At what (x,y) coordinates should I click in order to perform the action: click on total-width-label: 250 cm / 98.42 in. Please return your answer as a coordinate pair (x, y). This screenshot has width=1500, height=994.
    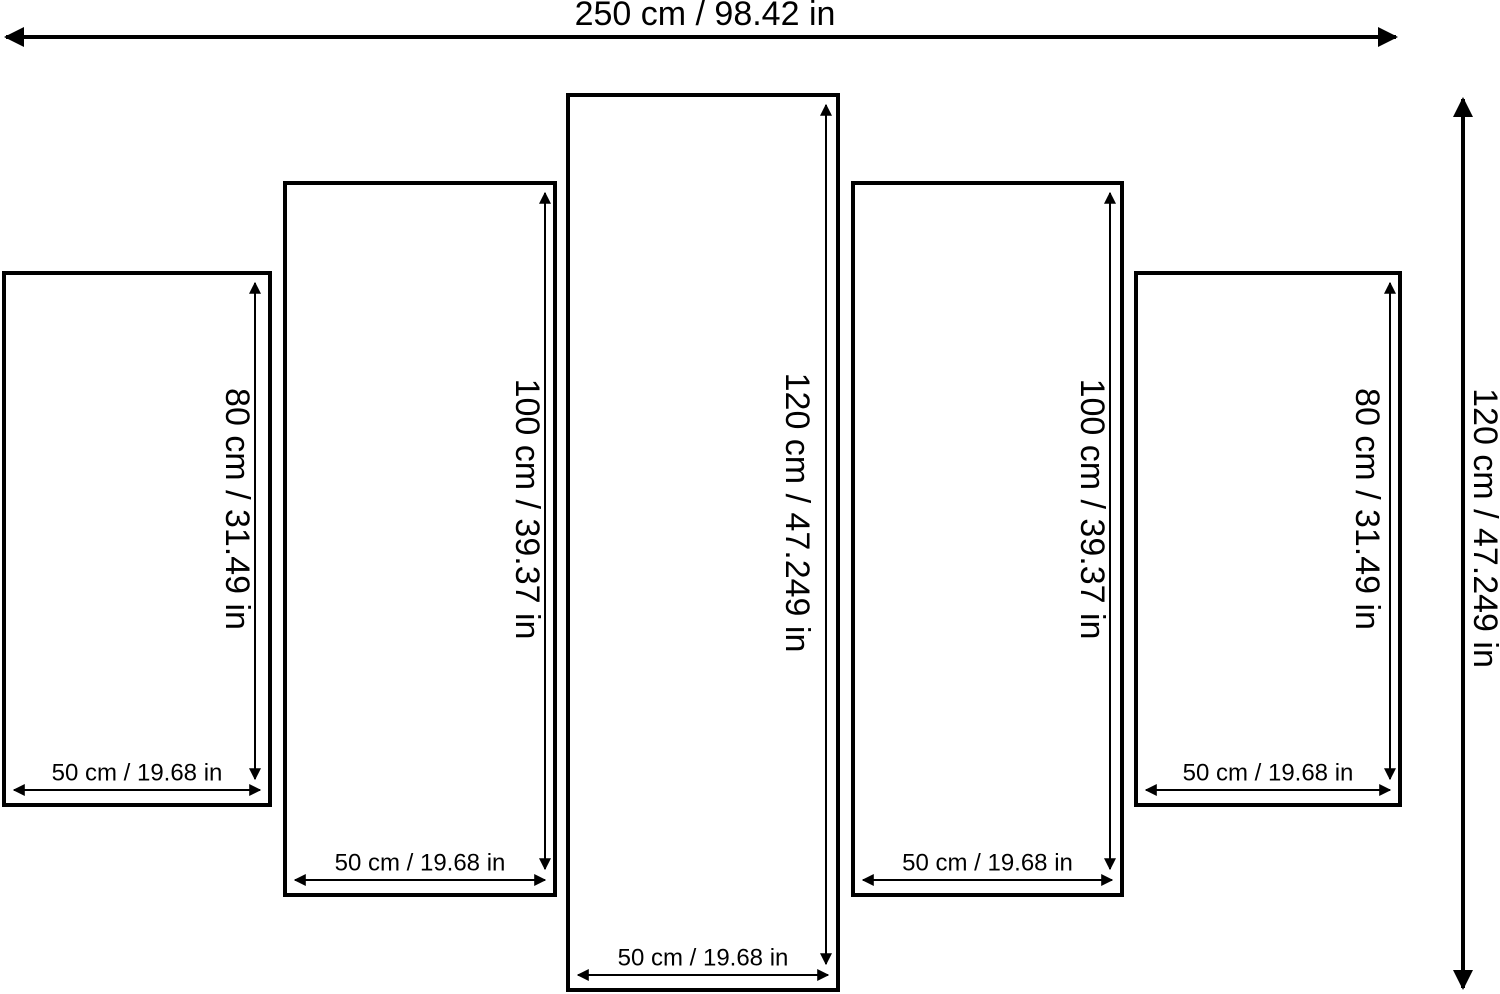
    Looking at the image, I should click on (705, 16).